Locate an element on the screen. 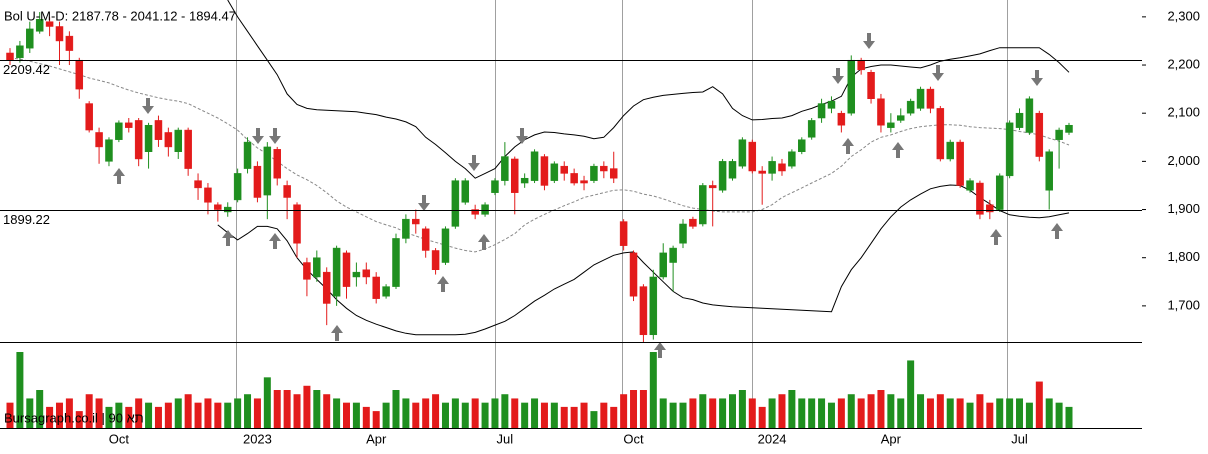 The width and height of the screenshot is (1208, 454). x-tick-label: Oct is located at coordinates (119, 438).